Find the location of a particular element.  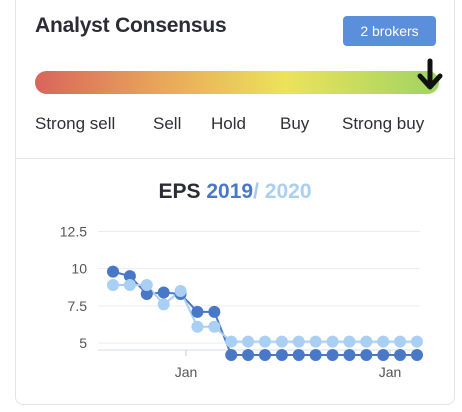

consensus-label-strong-buy: Strong buy is located at coordinates (383, 123).